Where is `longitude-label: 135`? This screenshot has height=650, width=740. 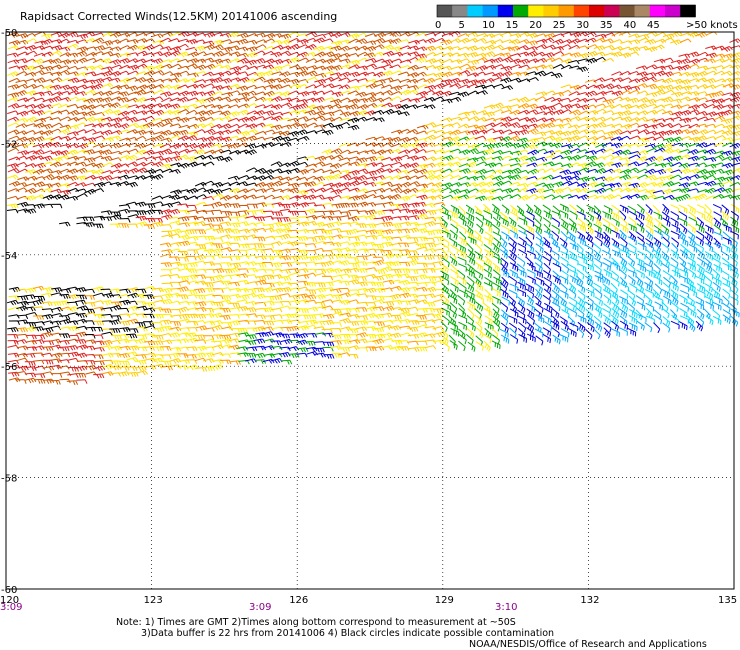 longitude-label: 135 is located at coordinates (727, 600).